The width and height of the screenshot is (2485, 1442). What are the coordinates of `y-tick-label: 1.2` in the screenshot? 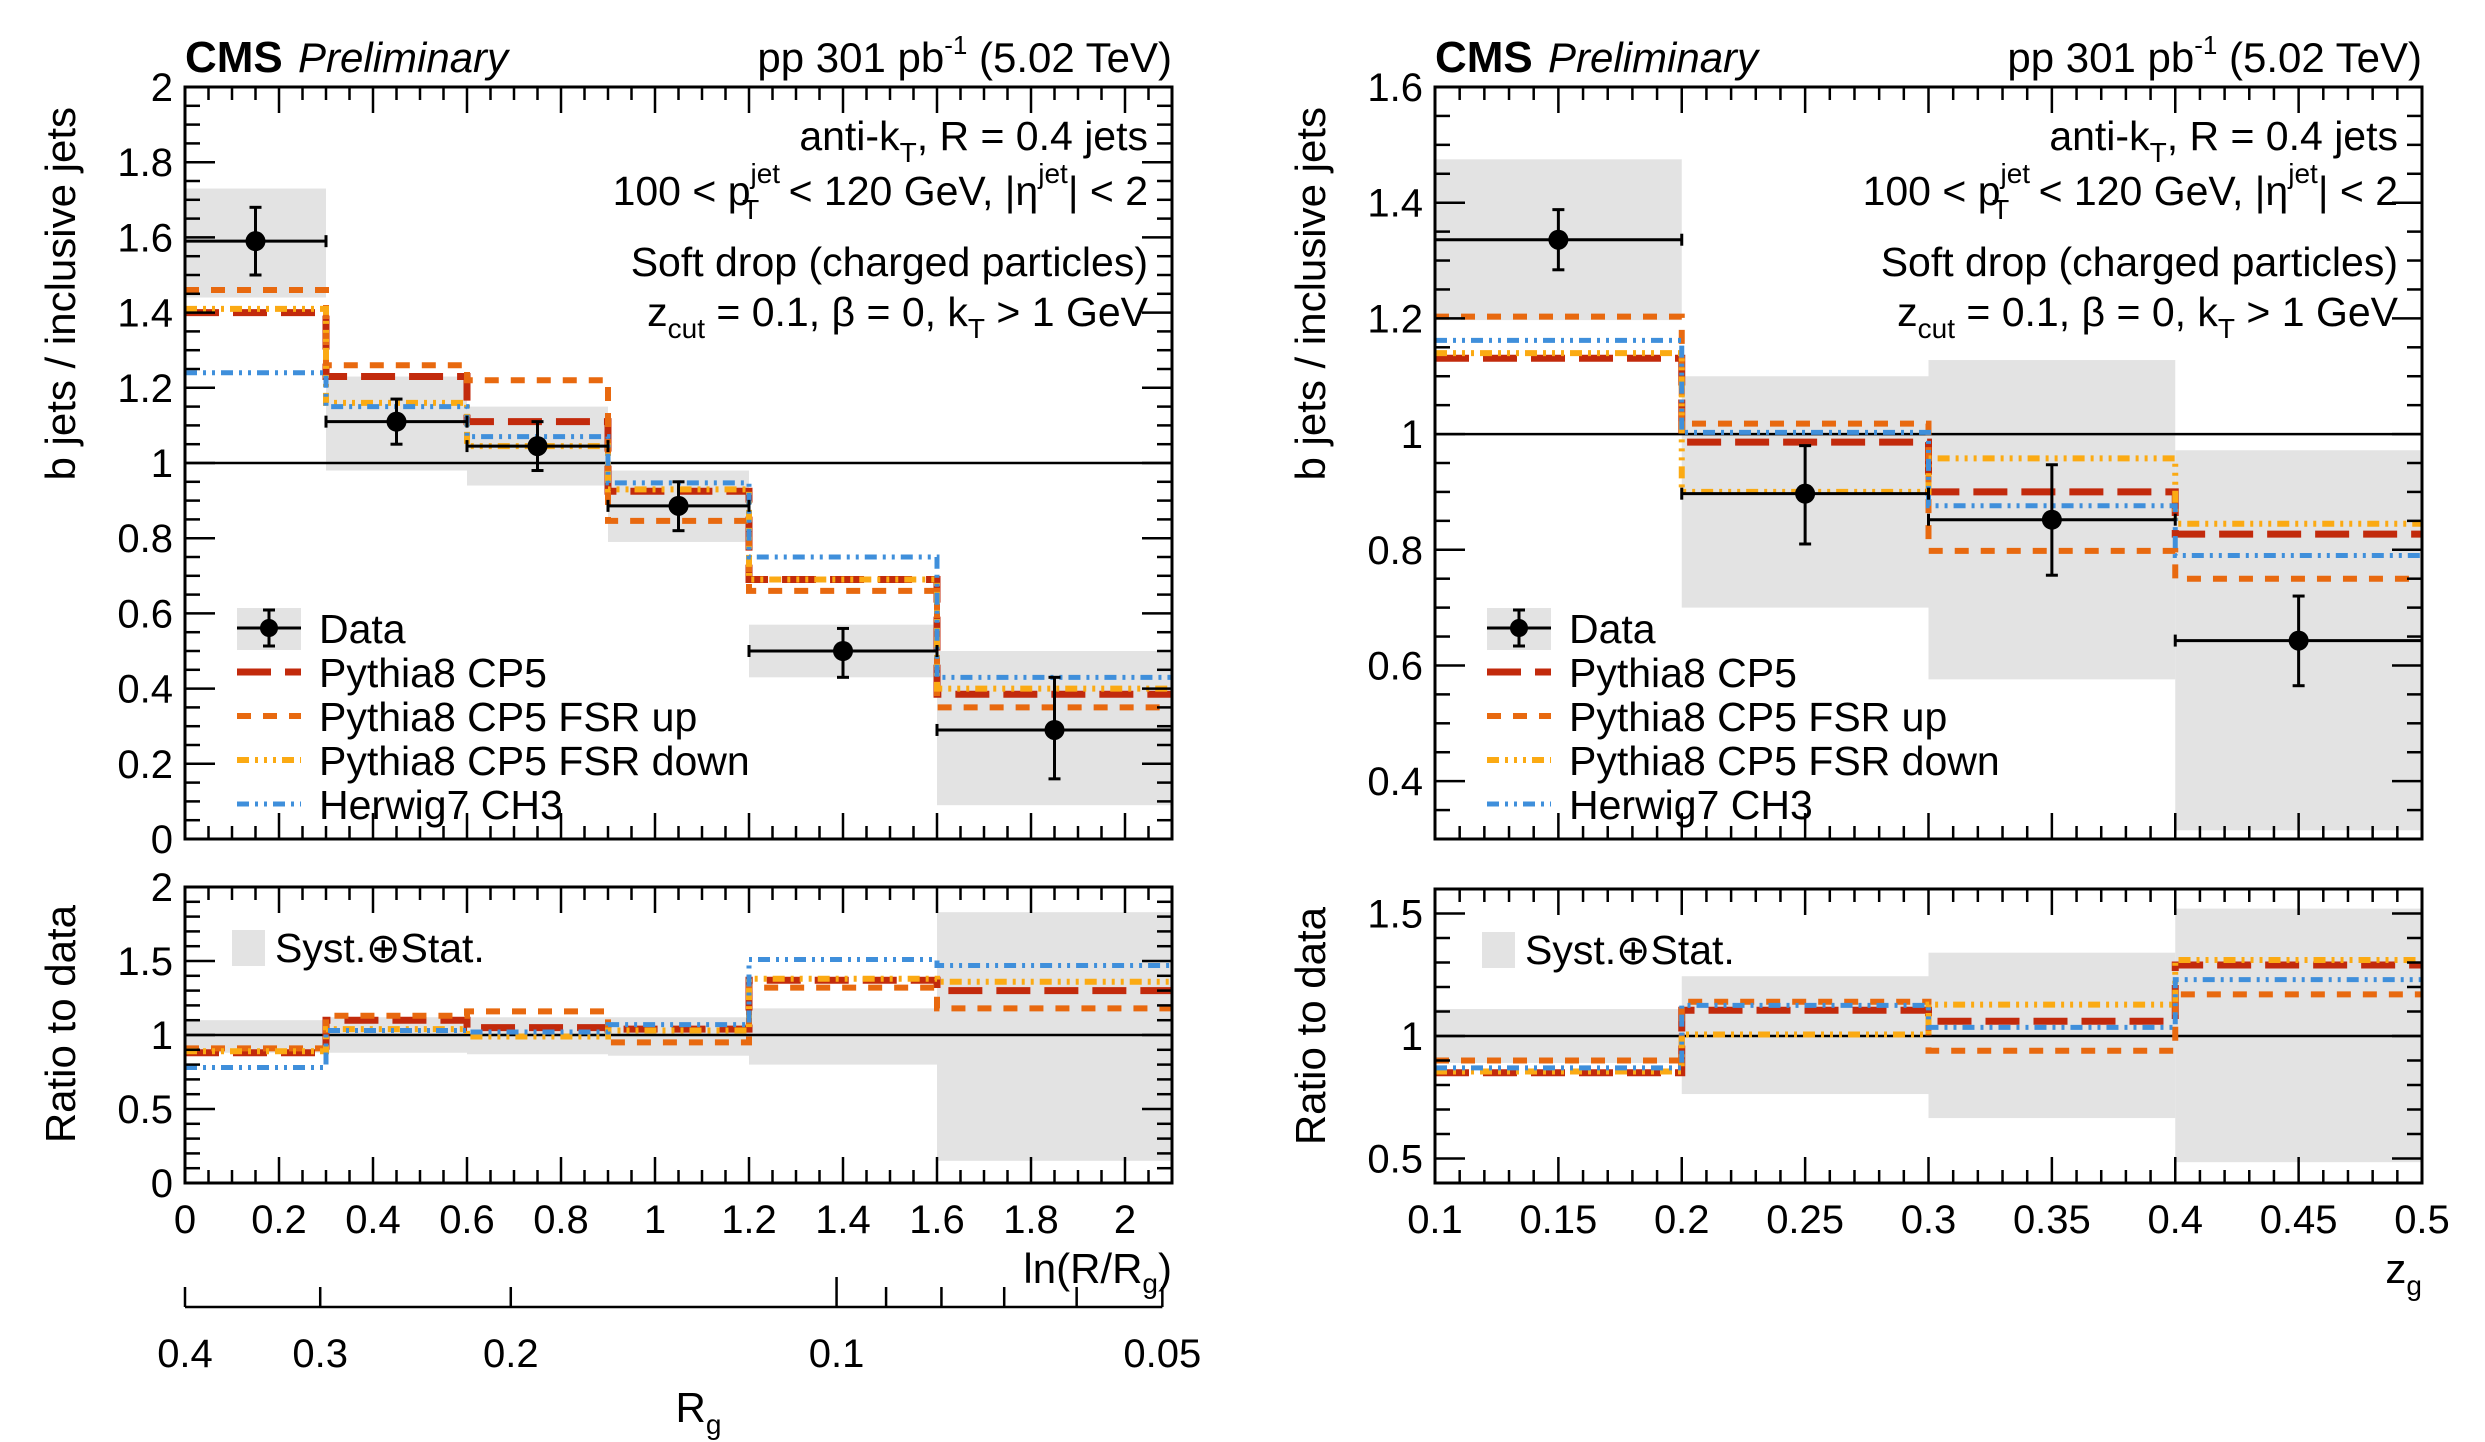 It's located at (145, 389).